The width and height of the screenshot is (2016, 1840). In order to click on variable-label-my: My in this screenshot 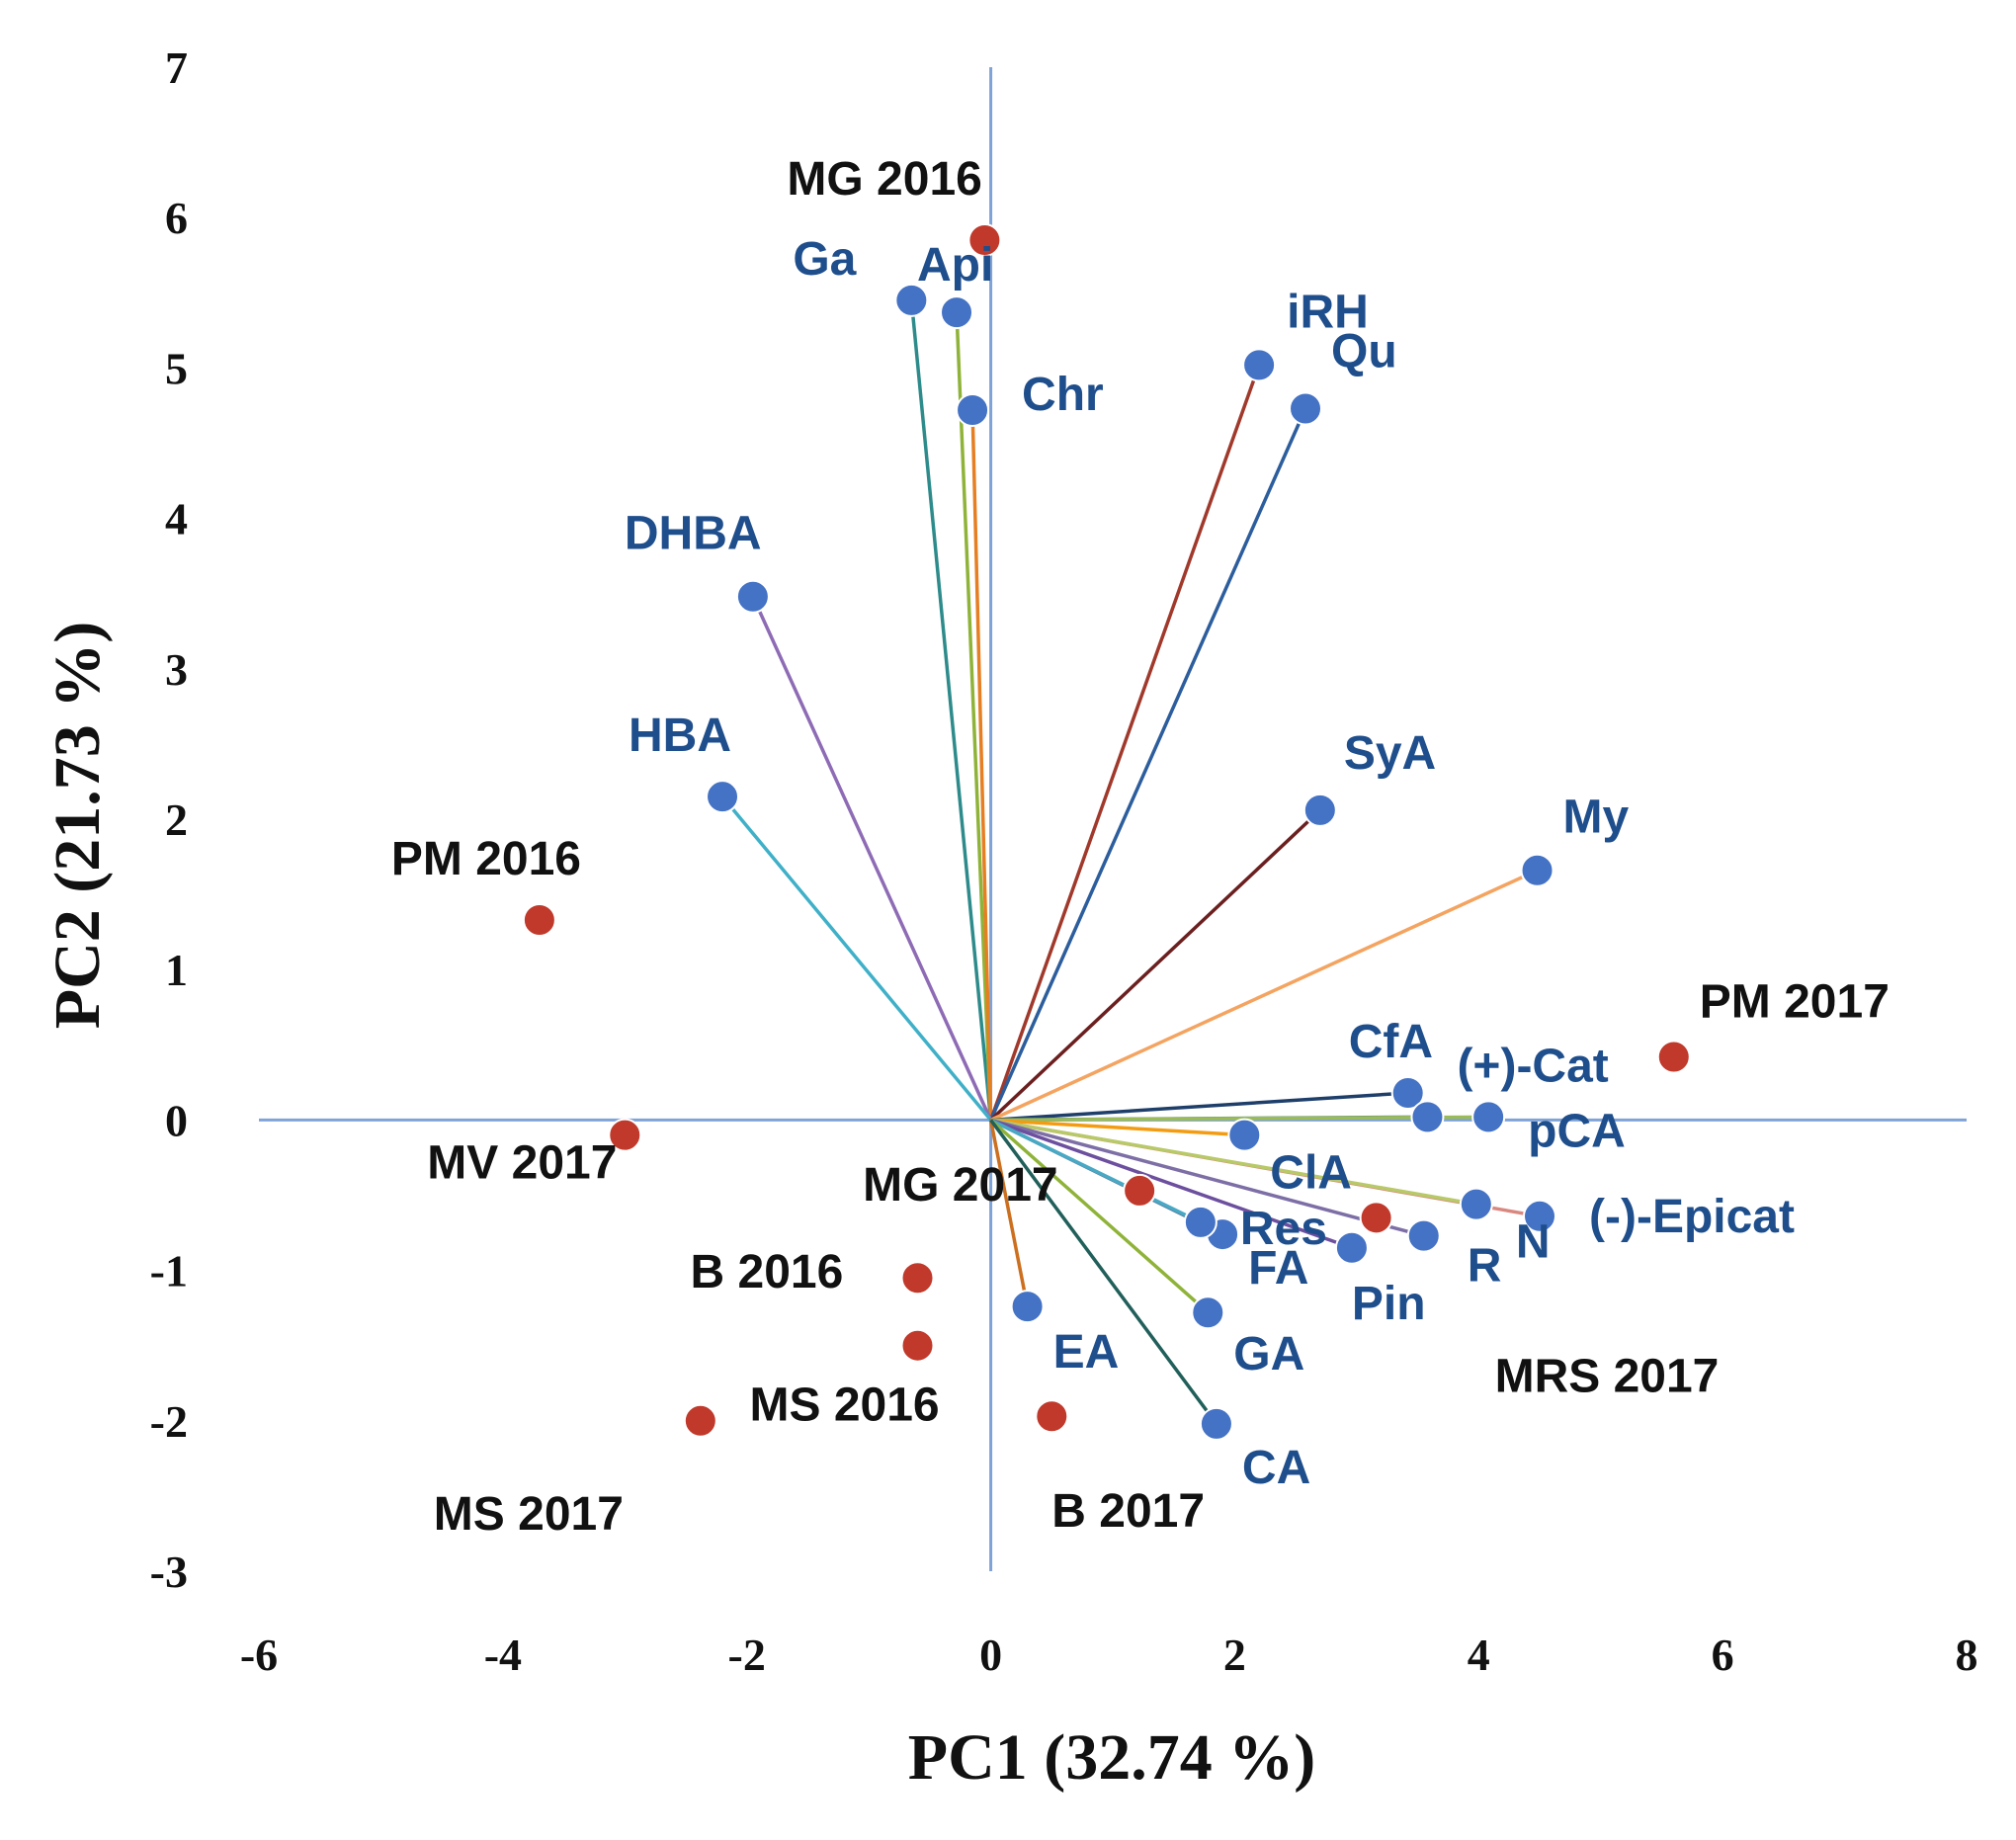, I will do `click(1596, 818)`.